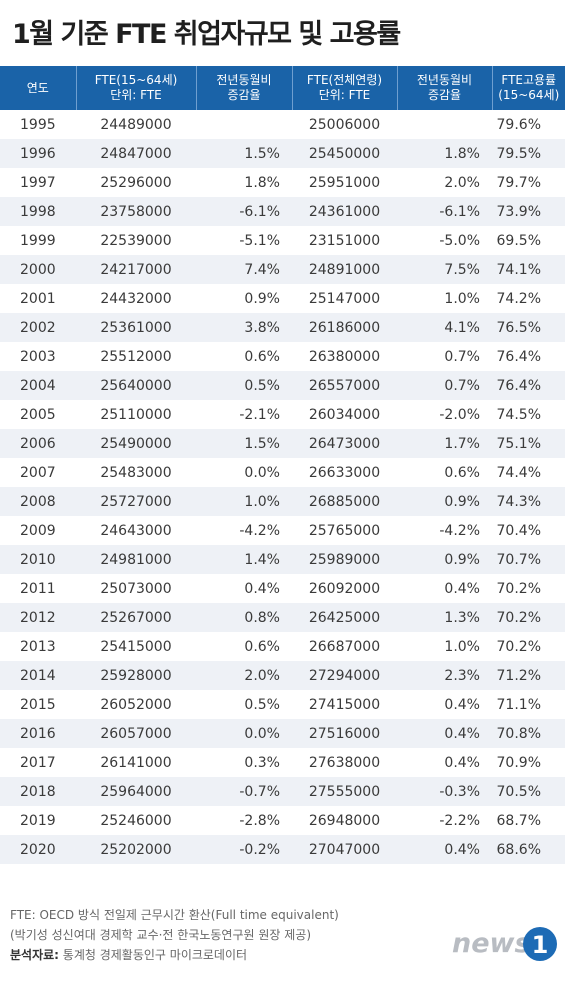 This screenshot has height=982, width=565. What do you see at coordinates (282, 327) in the screenshot?
I see `table-row: 2002 25361000 3.8% 26186000 4.1% 76.5%` at bounding box center [282, 327].